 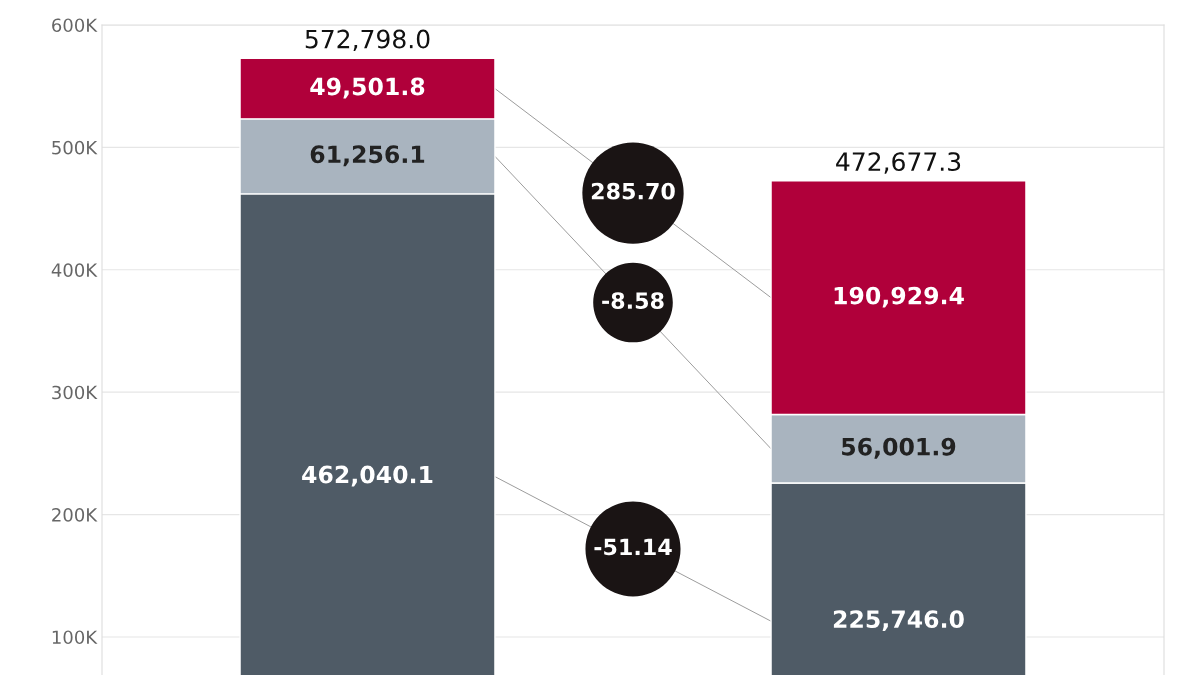 What do you see at coordinates (75, 25) in the screenshot?
I see `y-tick-label: 600K` at bounding box center [75, 25].